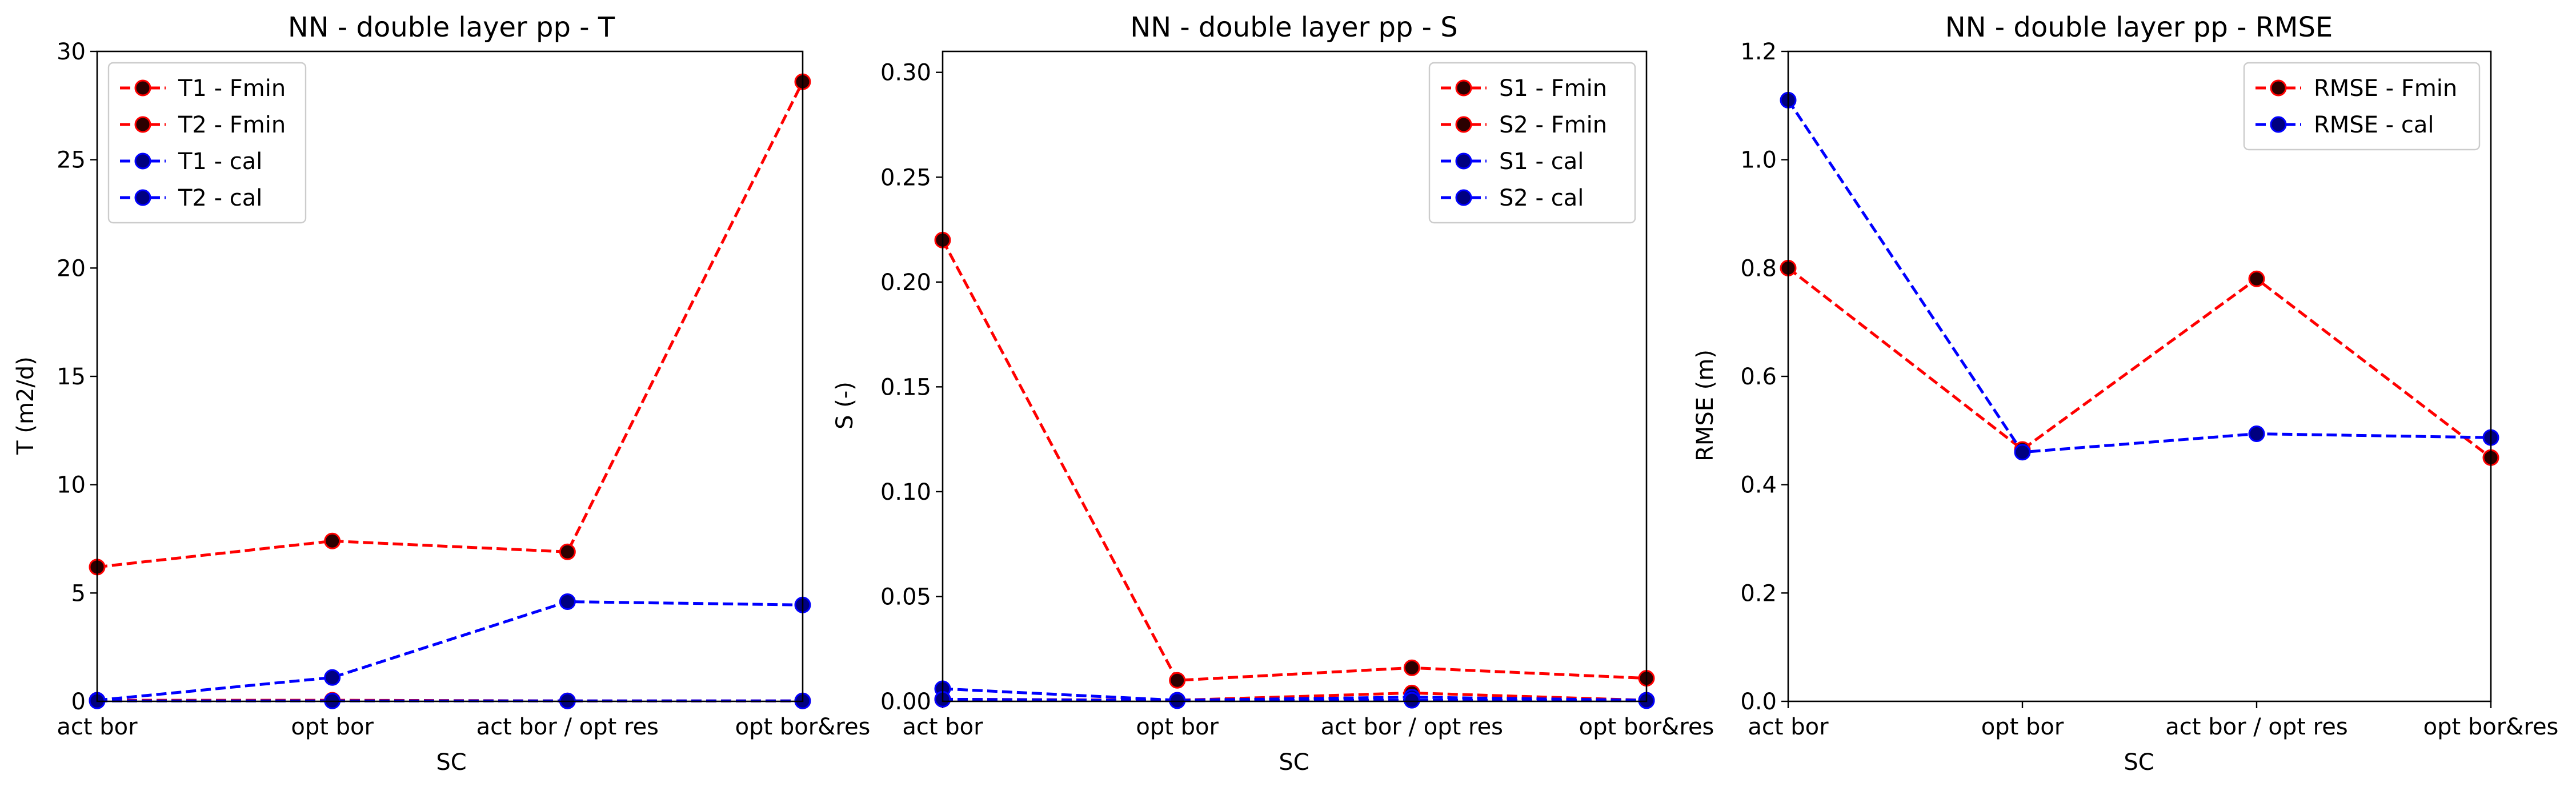 The image size is (2576, 791). Describe the element at coordinates (451, 27) in the screenshot. I see `chart-title: NN - double layer pp - T` at that location.